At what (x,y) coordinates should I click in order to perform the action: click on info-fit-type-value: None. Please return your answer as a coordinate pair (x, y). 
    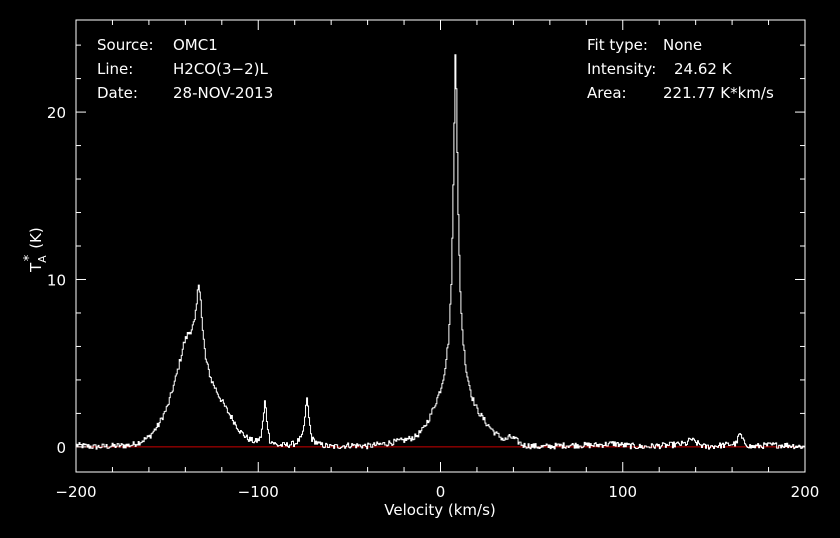
    Looking at the image, I should click on (682, 45).